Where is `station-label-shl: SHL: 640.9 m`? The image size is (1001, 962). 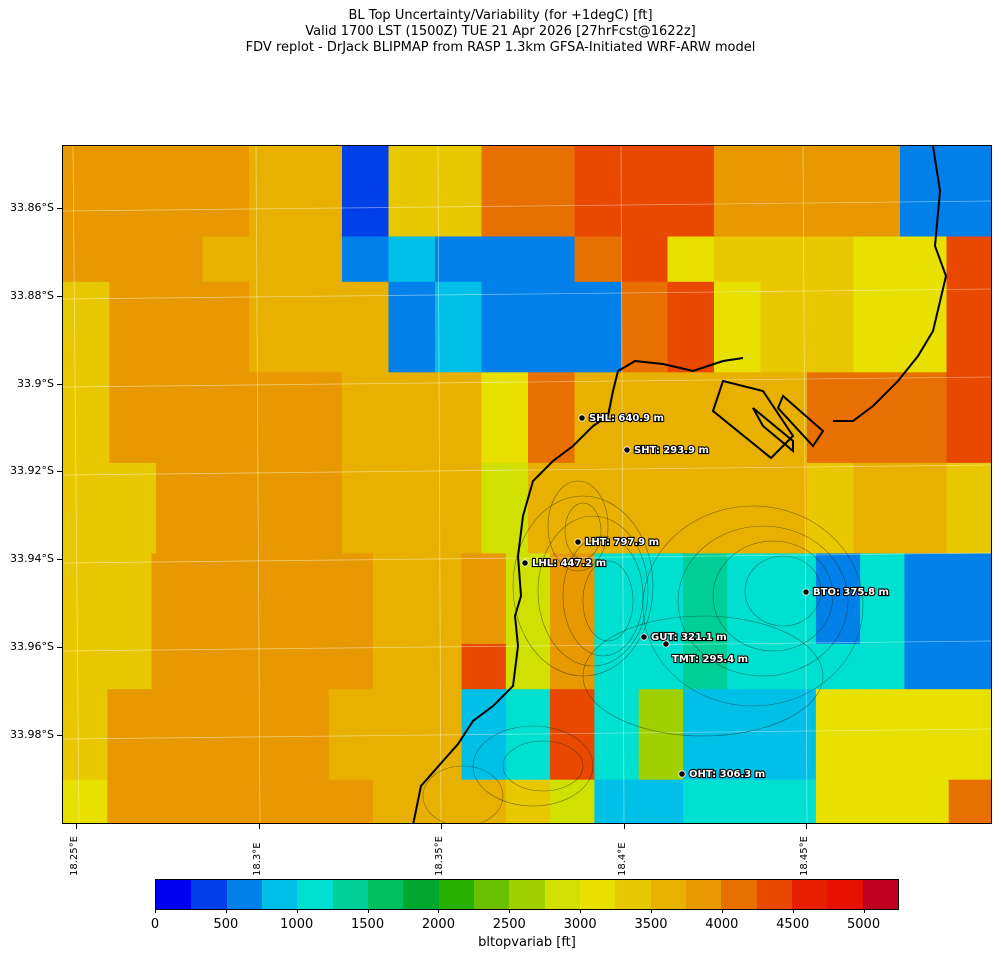
station-label-shl: SHL: 640.9 m is located at coordinates (626, 418).